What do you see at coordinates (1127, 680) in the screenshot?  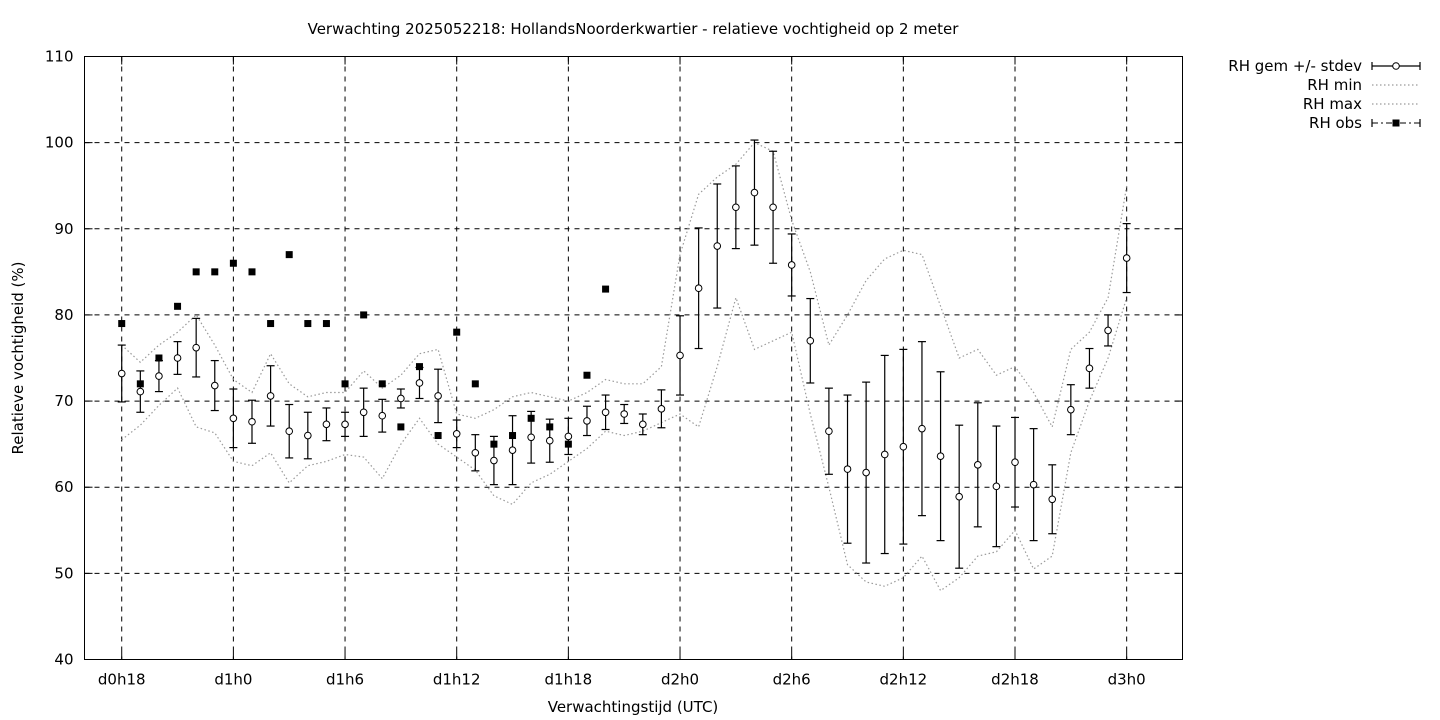 I see `x-tick-label: d3h0` at bounding box center [1127, 680].